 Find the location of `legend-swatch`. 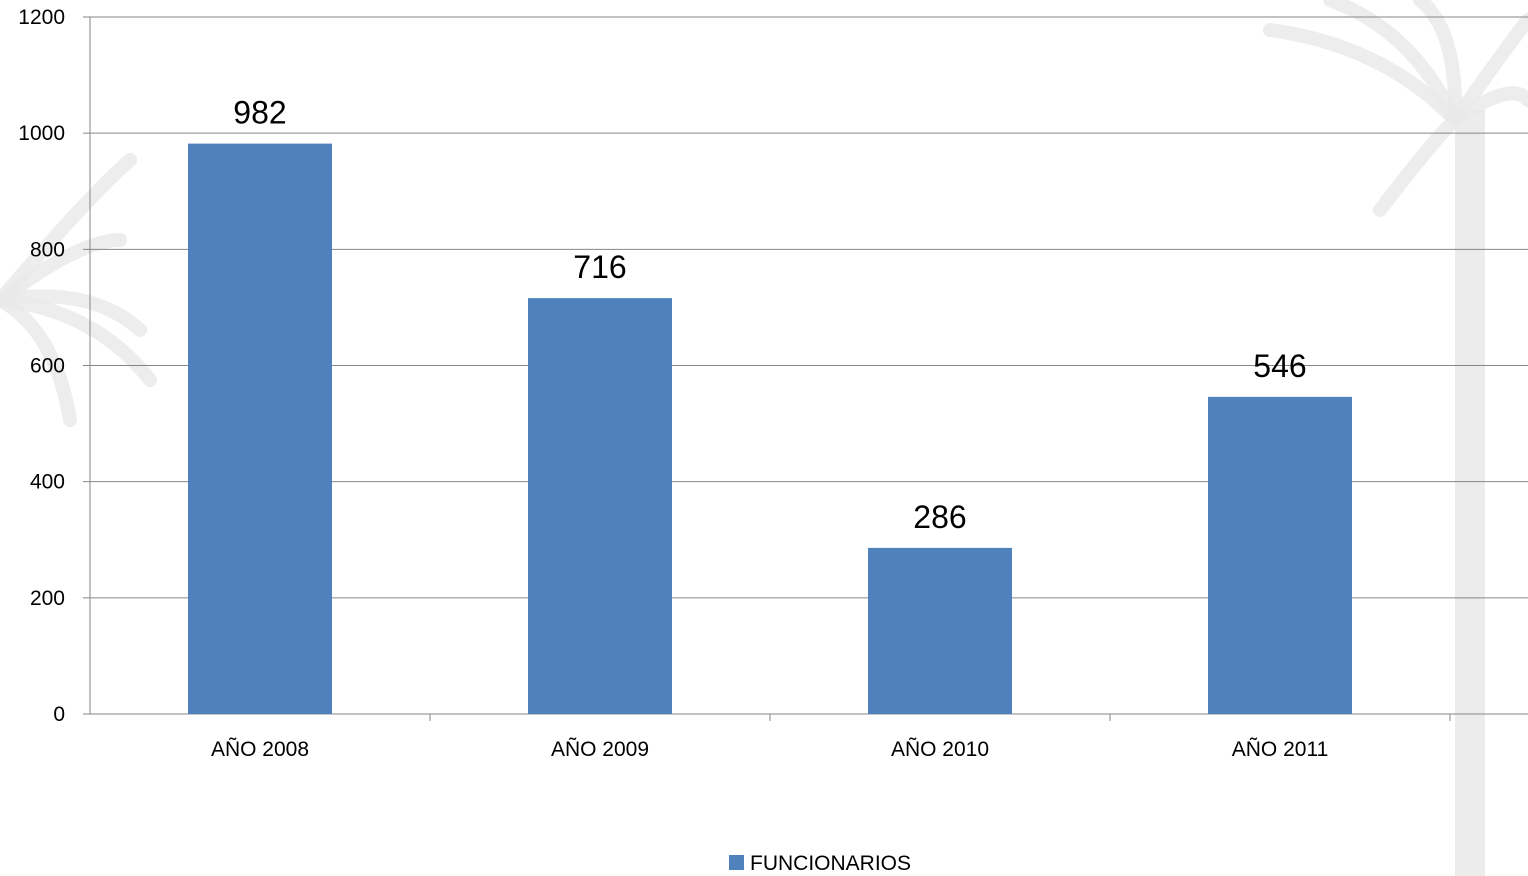

legend-swatch is located at coordinates (736, 862).